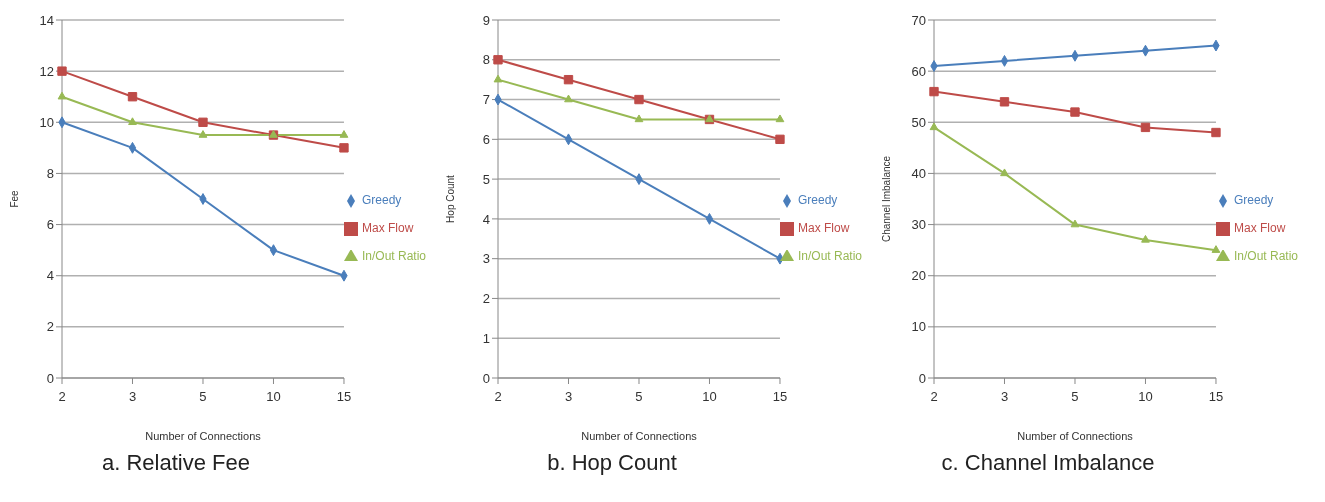  Describe the element at coordinates (14, 198) in the screenshot. I see `y-axis-title: Fee` at that location.